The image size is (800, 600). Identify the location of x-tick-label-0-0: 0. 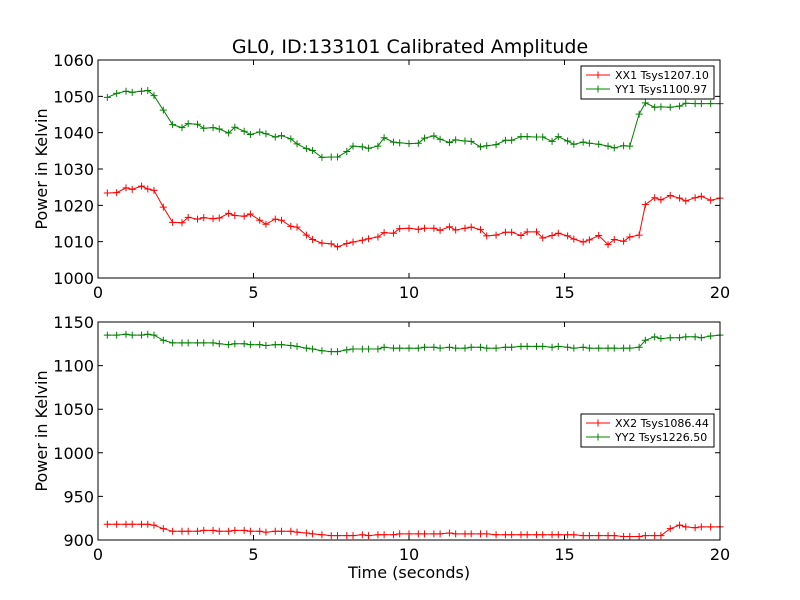
(98, 292).